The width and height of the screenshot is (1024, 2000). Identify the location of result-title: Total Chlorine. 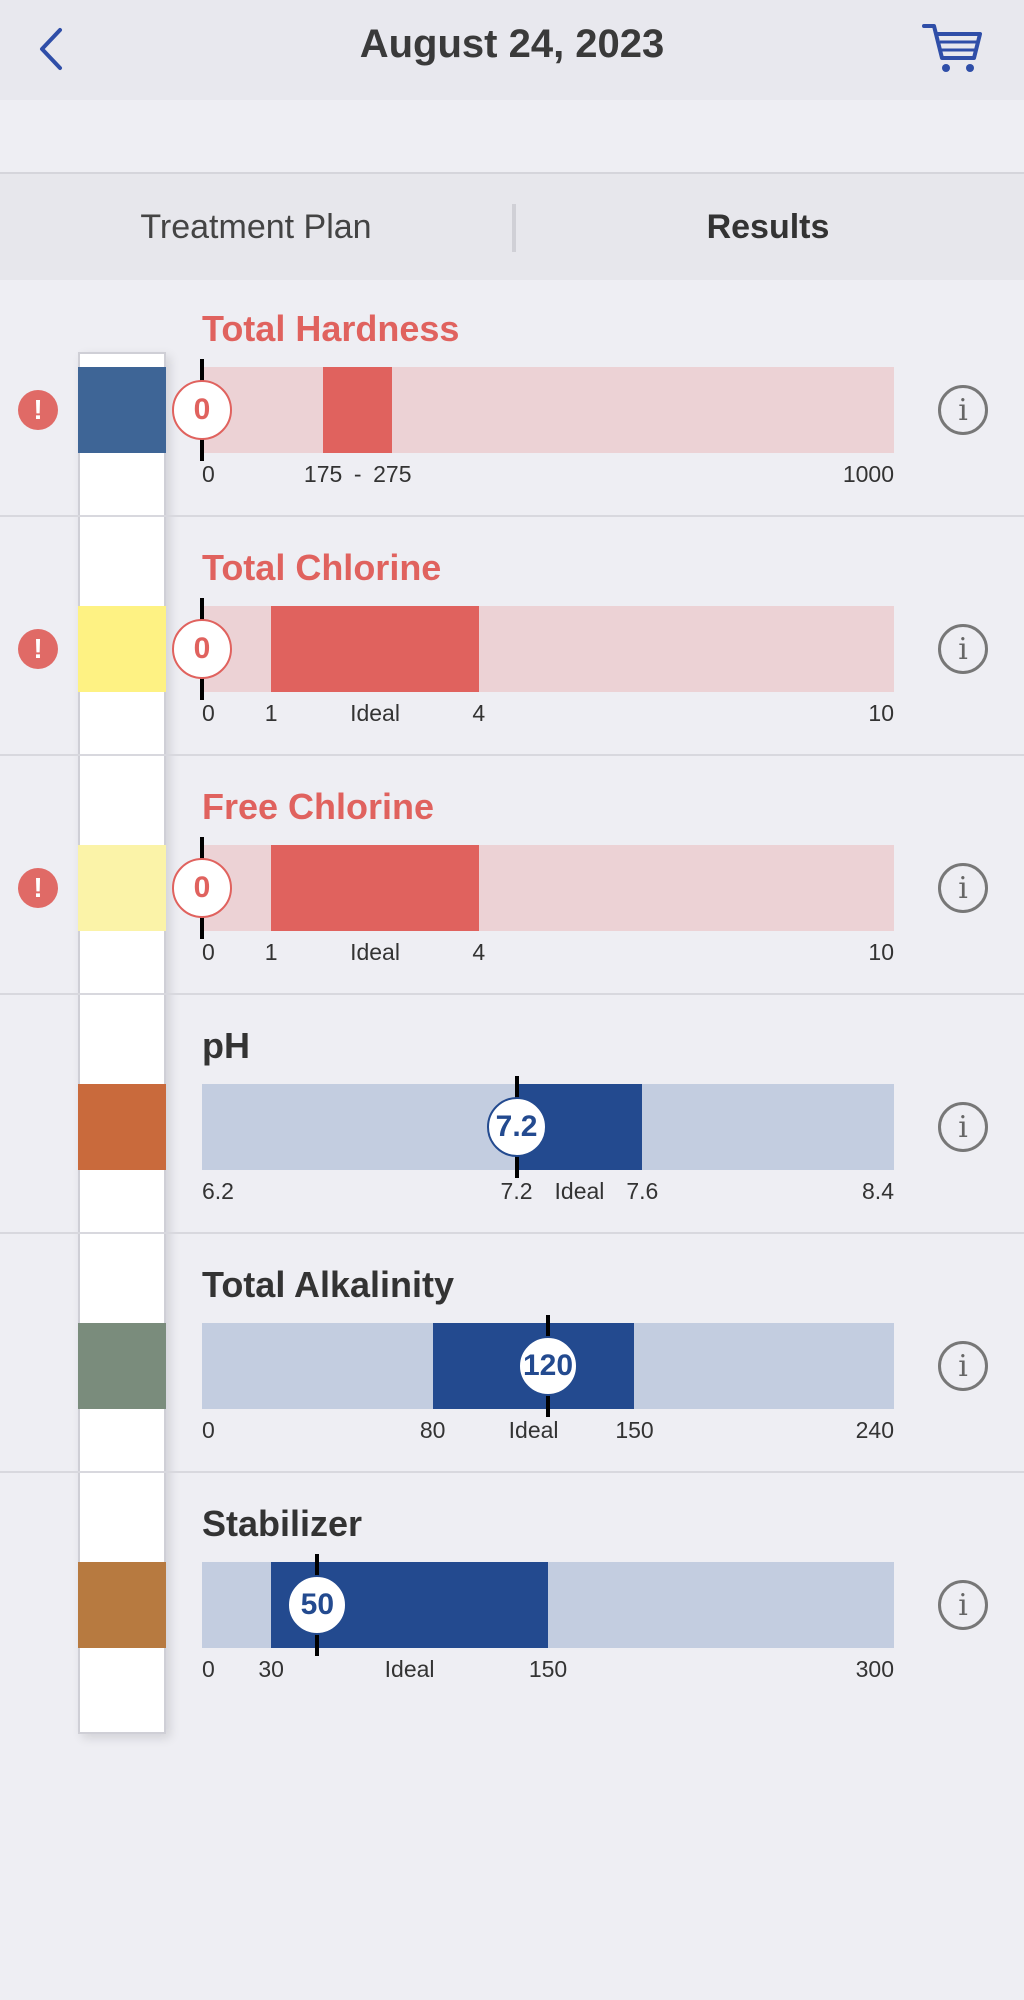
(322, 567).